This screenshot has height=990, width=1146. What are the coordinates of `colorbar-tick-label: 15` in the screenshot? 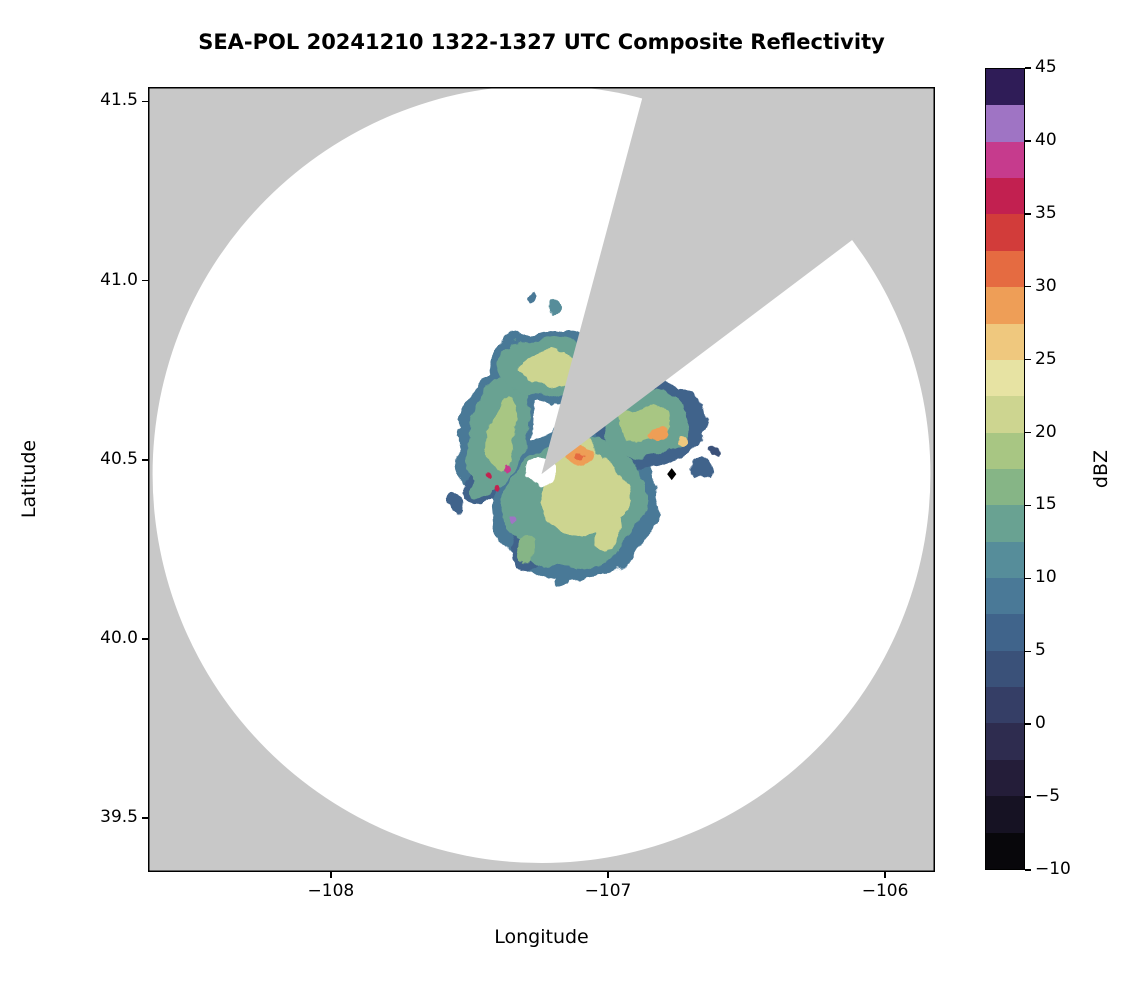 It's located at (1046, 504).